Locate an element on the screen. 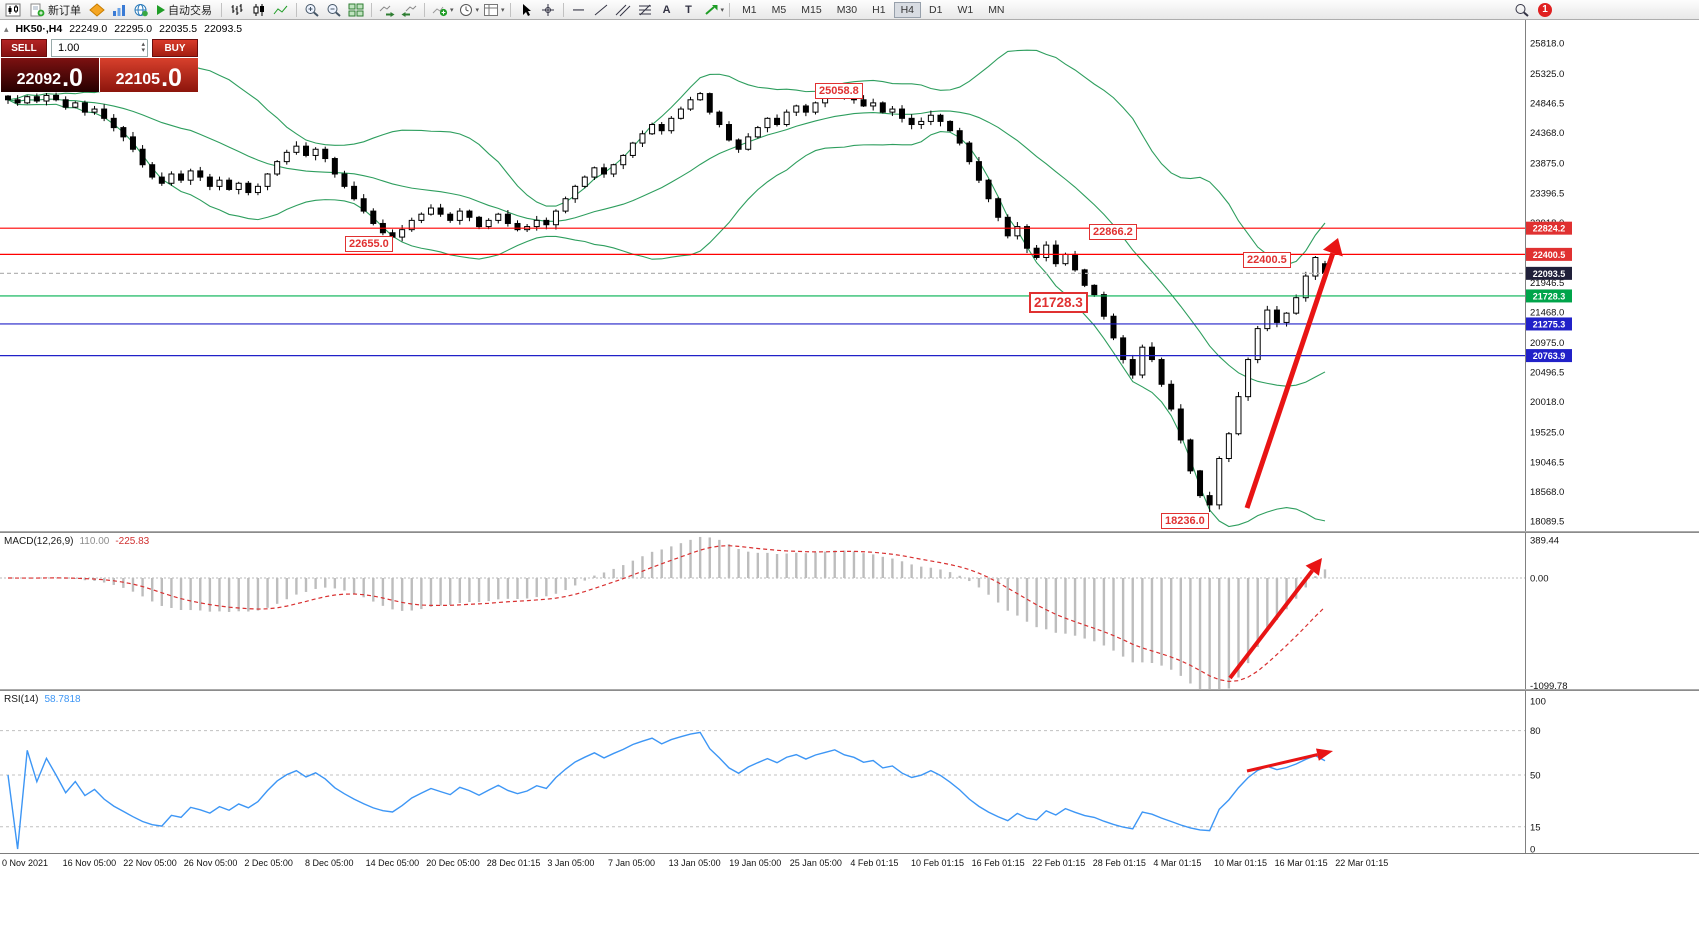 Image resolution: width=1699 pixels, height=941 pixels. timeframe-m15: M15 is located at coordinates (811, 9).